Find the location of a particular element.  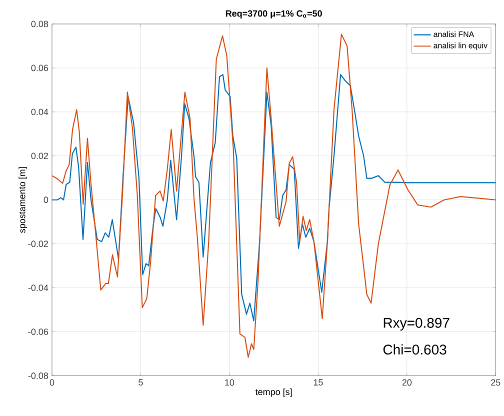

x-tick-label: 10 is located at coordinates (229, 382).